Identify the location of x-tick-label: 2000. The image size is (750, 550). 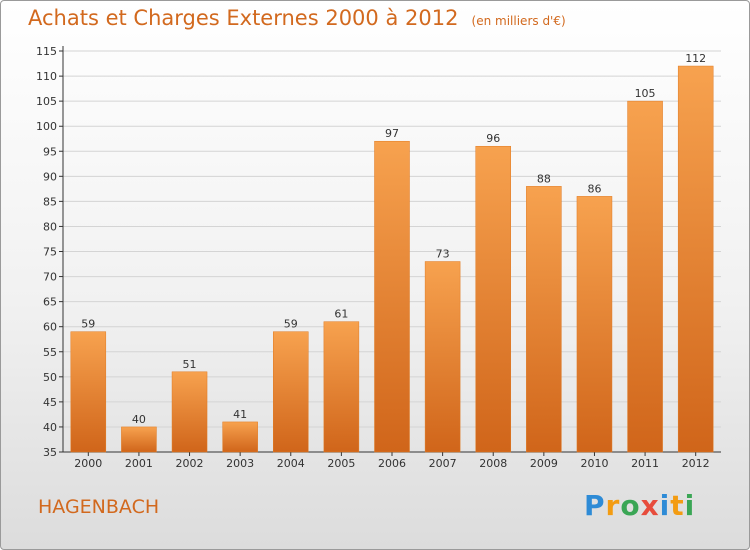
(88, 463).